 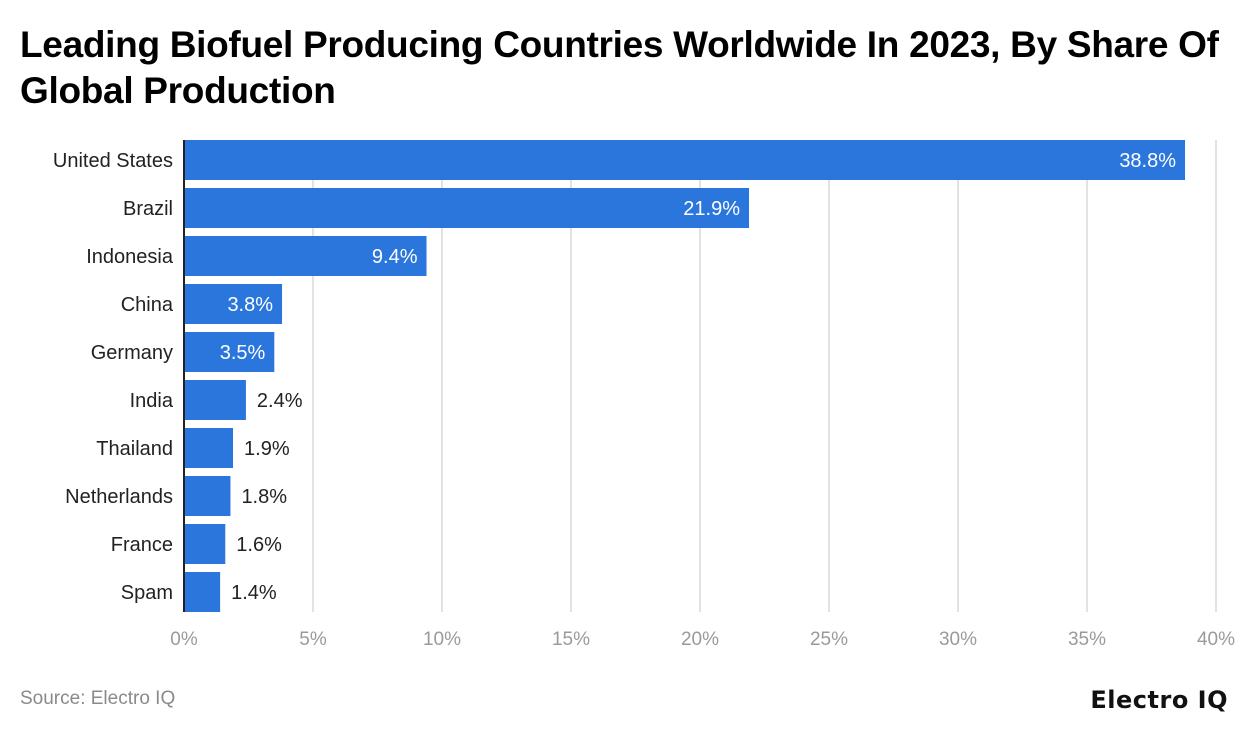 I want to click on data-label: 1.4%, so click(x=254, y=593).